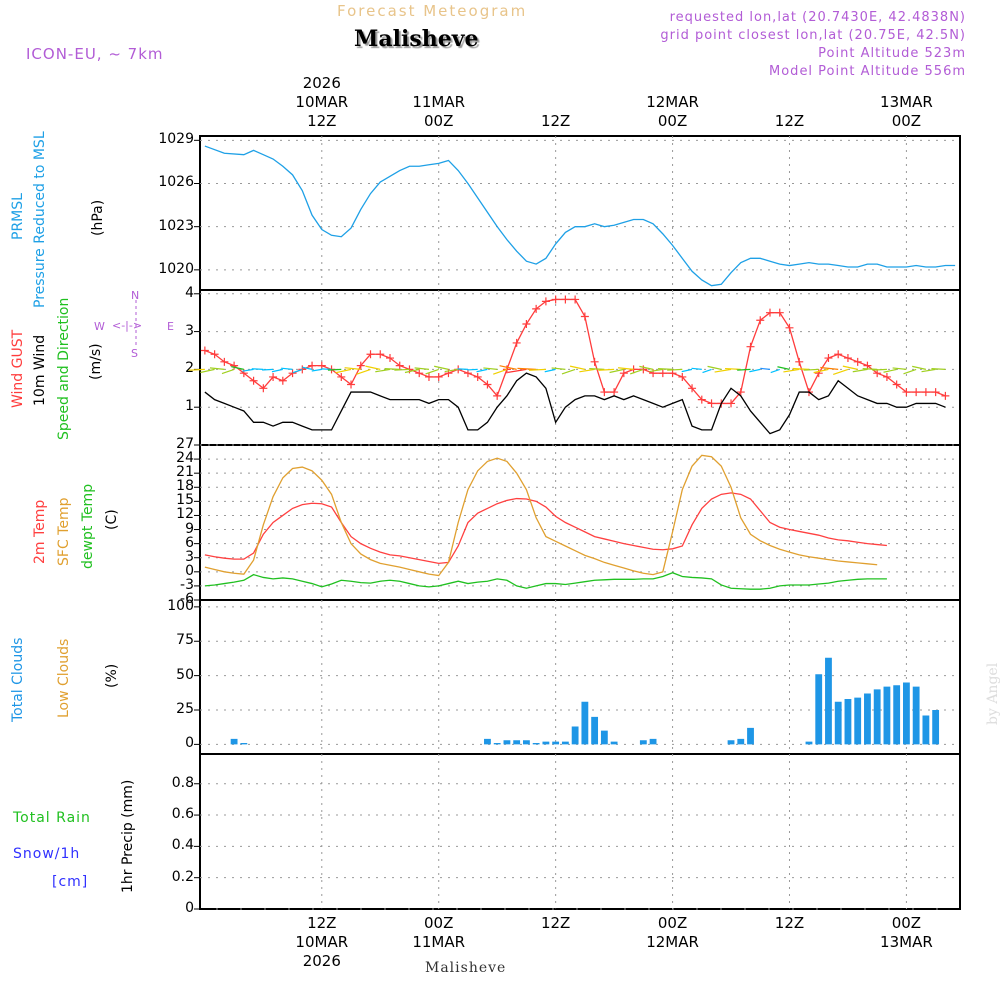 Image resolution: width=1000 pixels, height=1000 pixels. I want to click on top-axis-label: 12MAR, so click(672, 102).